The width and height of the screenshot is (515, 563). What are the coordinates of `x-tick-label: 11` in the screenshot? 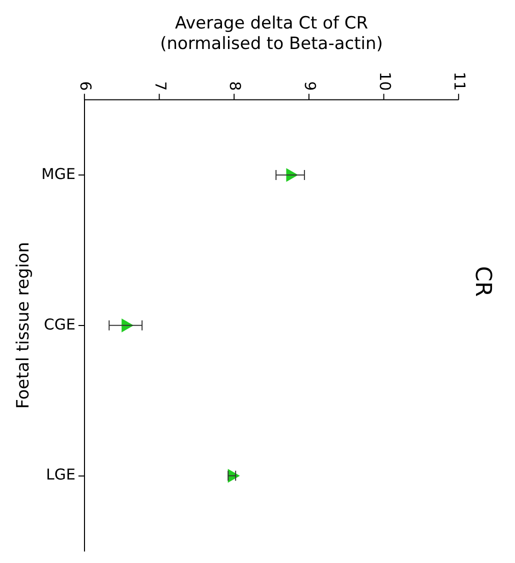 It's located at (459, 81).